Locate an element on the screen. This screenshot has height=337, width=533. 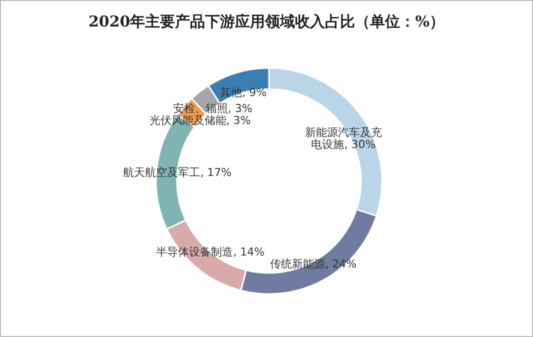
slice-label: 半导体设备制造, 14% is located at coordinates (210, 251).